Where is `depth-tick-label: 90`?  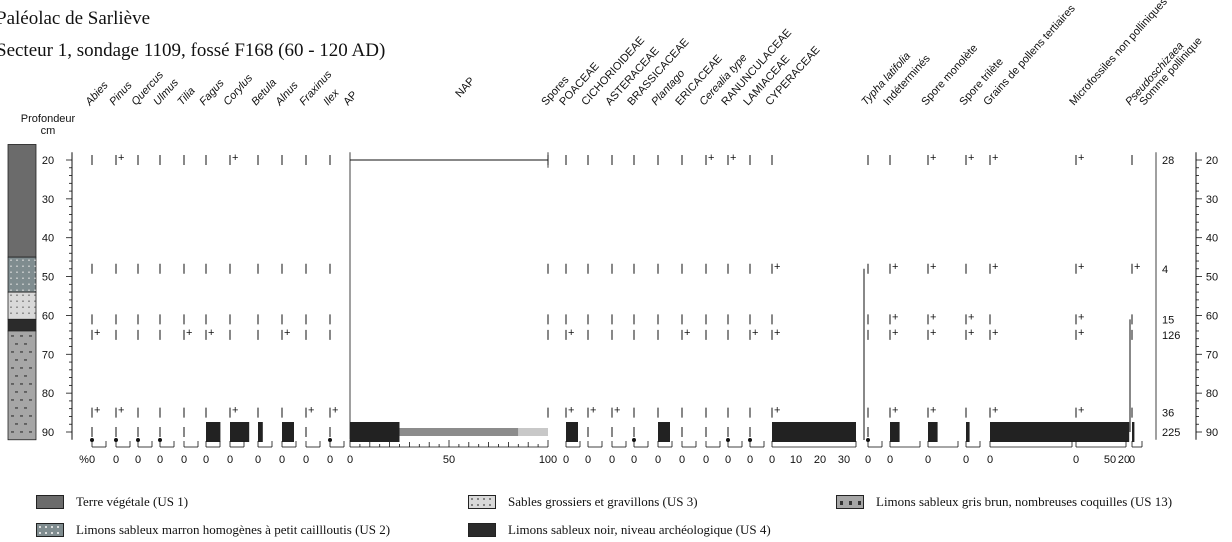 depth-tick-label: 90 is located at coordinates (48, 433).